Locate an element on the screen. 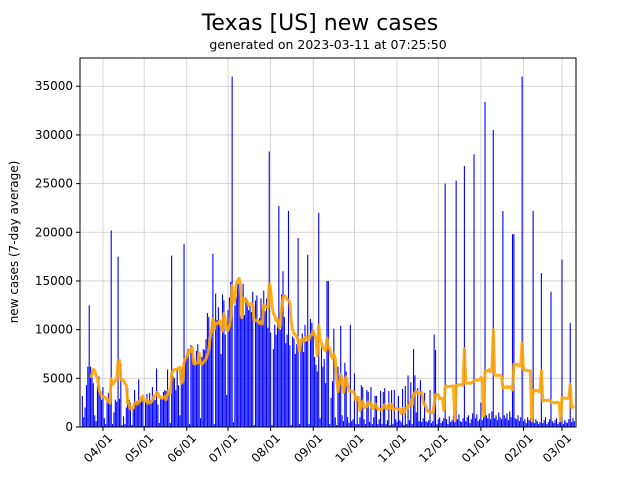 The width and height of the screenshot is (640, 480). y-tick-label: 0 is located at coordinates (69, 427).